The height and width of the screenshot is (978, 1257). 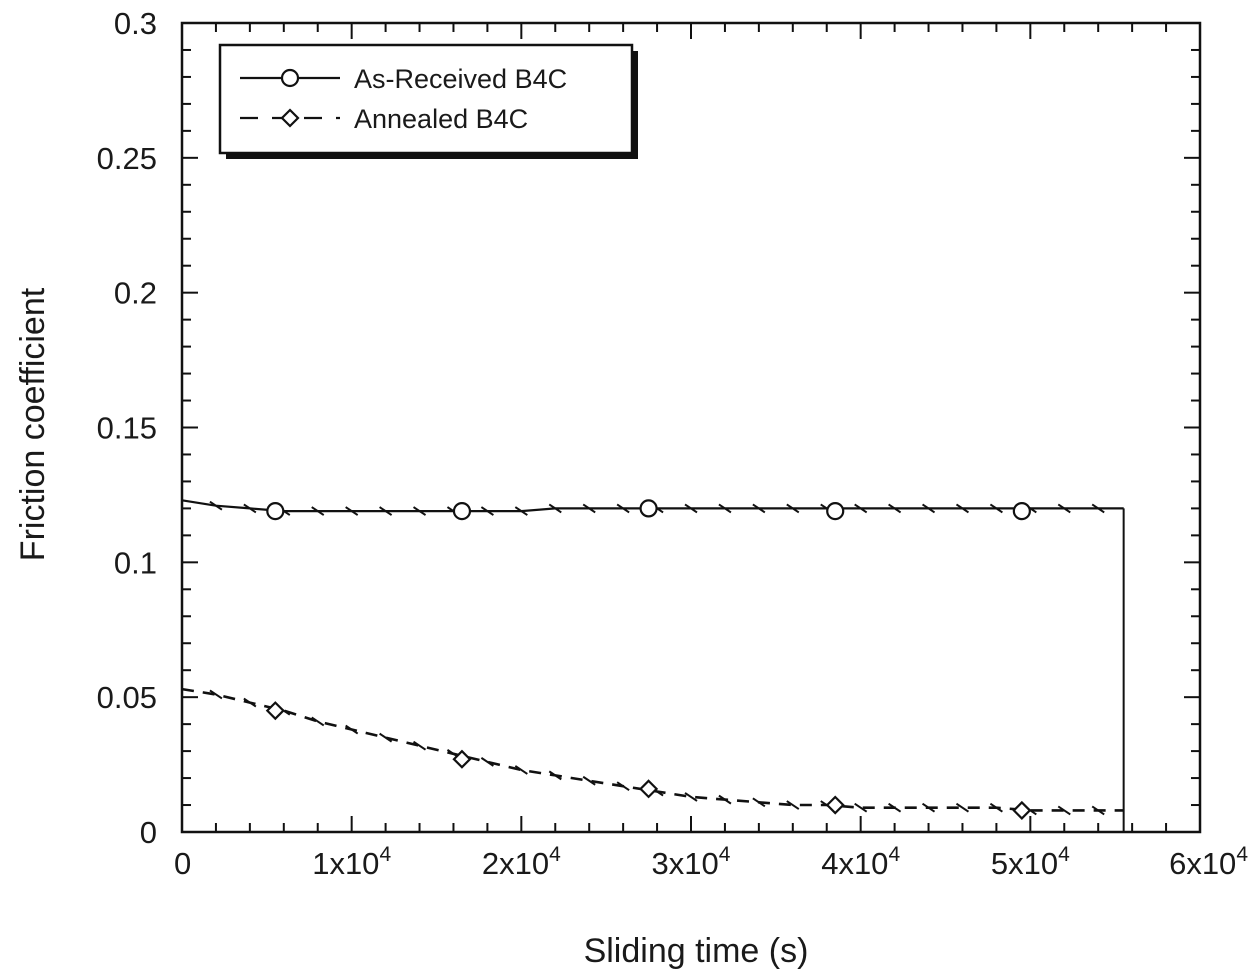 I want to click on x-tick-label: 4x10⁴, so click(x=860, y=862).